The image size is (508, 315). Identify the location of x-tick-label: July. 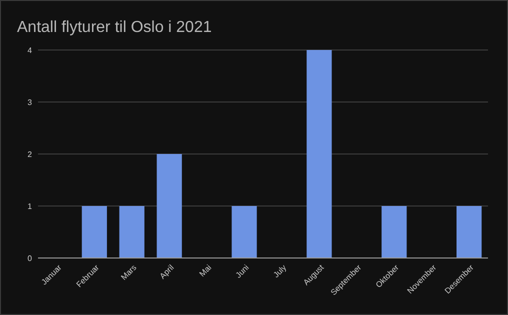
(280, 271).